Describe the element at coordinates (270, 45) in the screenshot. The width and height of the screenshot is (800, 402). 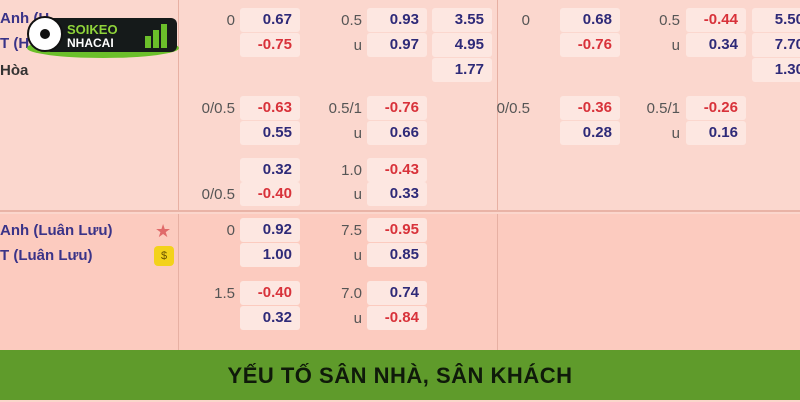
I see `odds-value-button: -0.75` at that location.